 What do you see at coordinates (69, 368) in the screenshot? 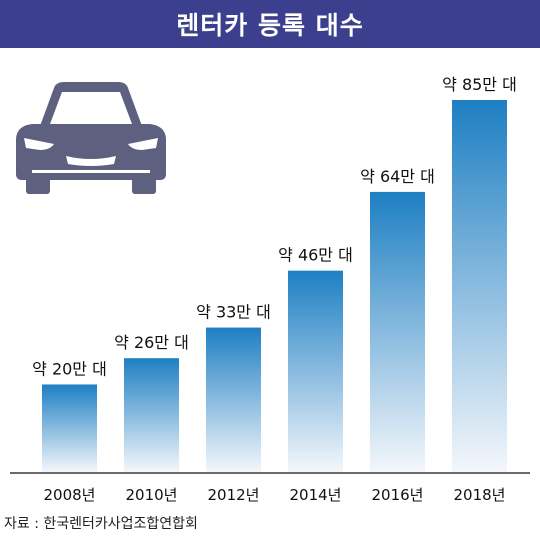
I see `data-label-1: 약 20만 대` at bounding box center [69, 368].